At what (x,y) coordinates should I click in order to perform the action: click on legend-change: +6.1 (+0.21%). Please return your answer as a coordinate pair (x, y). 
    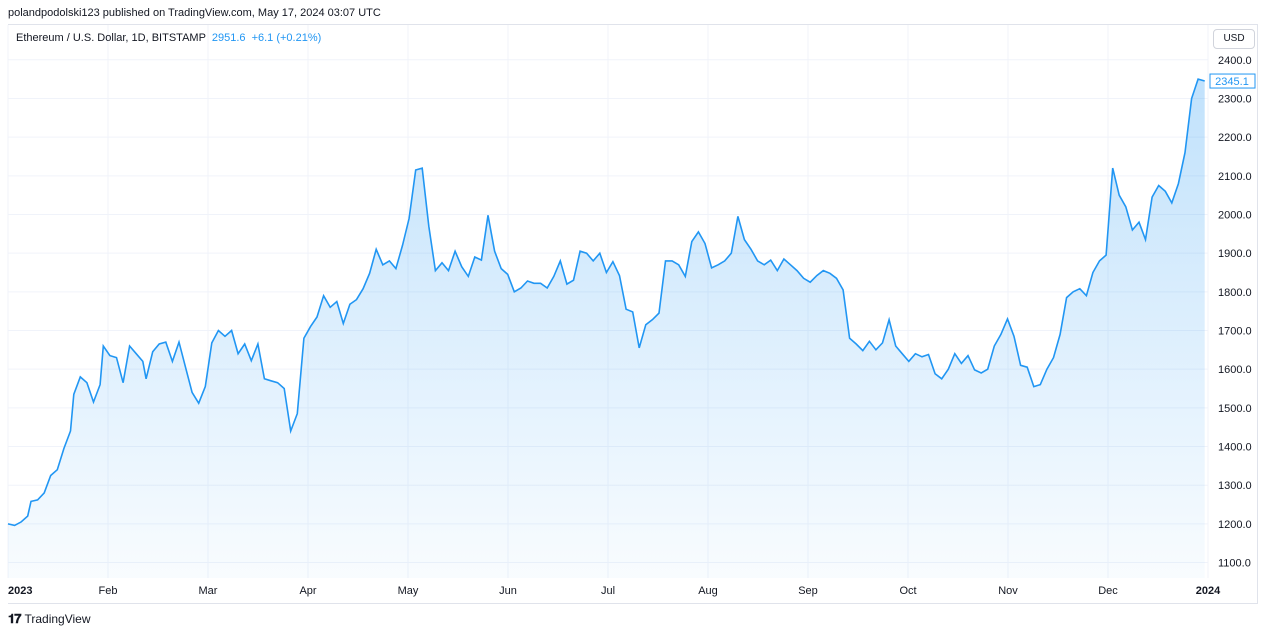
    Looking at the image, I should click on (286, 38).